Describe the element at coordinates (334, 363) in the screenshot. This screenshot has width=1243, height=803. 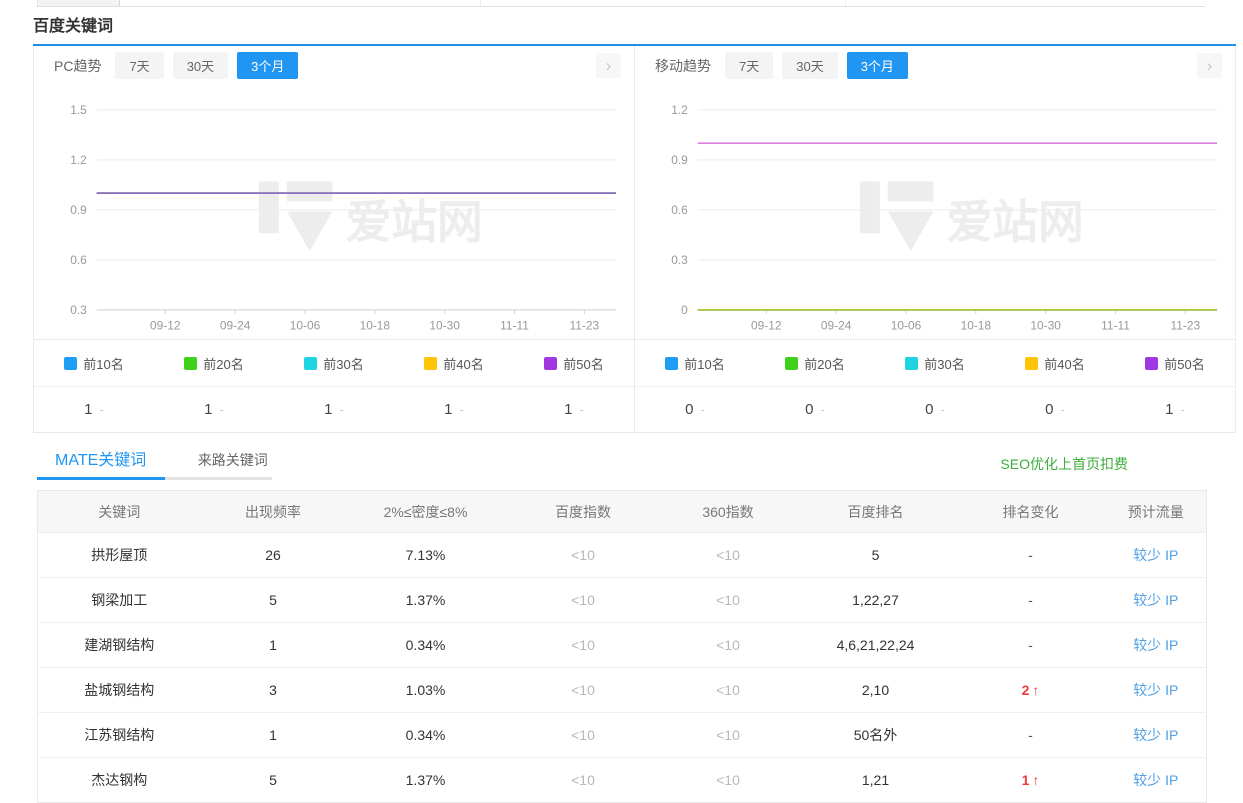
I see `legend-item-pc-trend: 前30名` at that location.